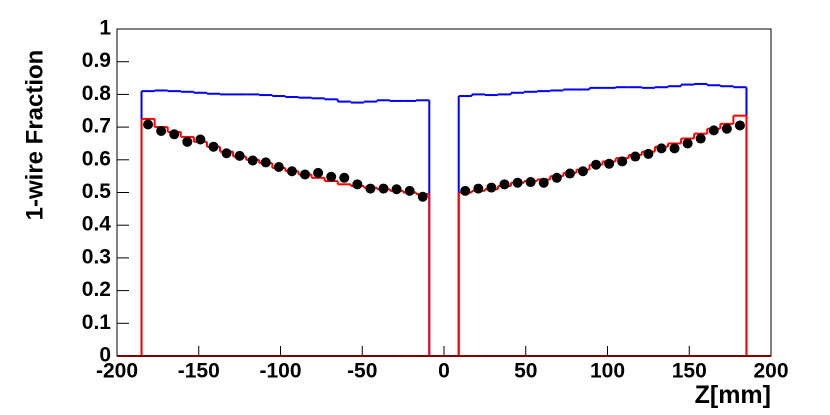  Describe the element at coordinates (444, 371) in the screenshot. I see `x-tick-label: 0` at that location.